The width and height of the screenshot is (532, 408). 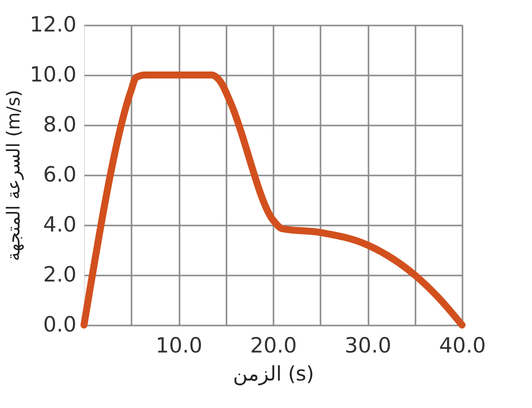 What do you see at coordinates (273, 346) in the screenshot?
I see `x-tick-label: 20.0` at bounding box center [273, 346].